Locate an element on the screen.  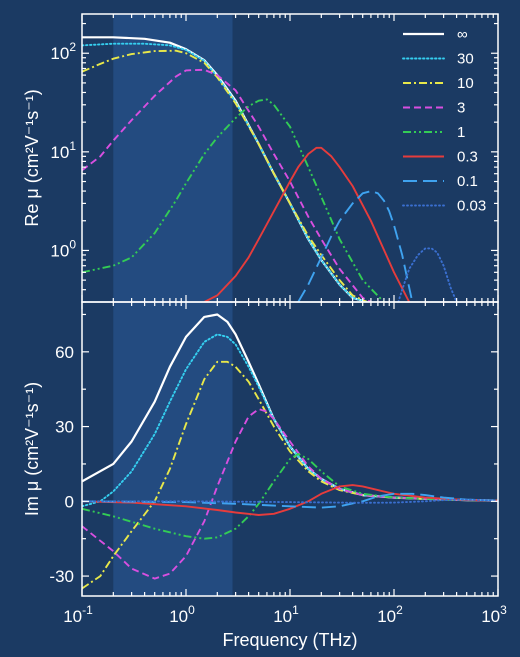
series-re-0.03 is located at coordinates (427, 274).